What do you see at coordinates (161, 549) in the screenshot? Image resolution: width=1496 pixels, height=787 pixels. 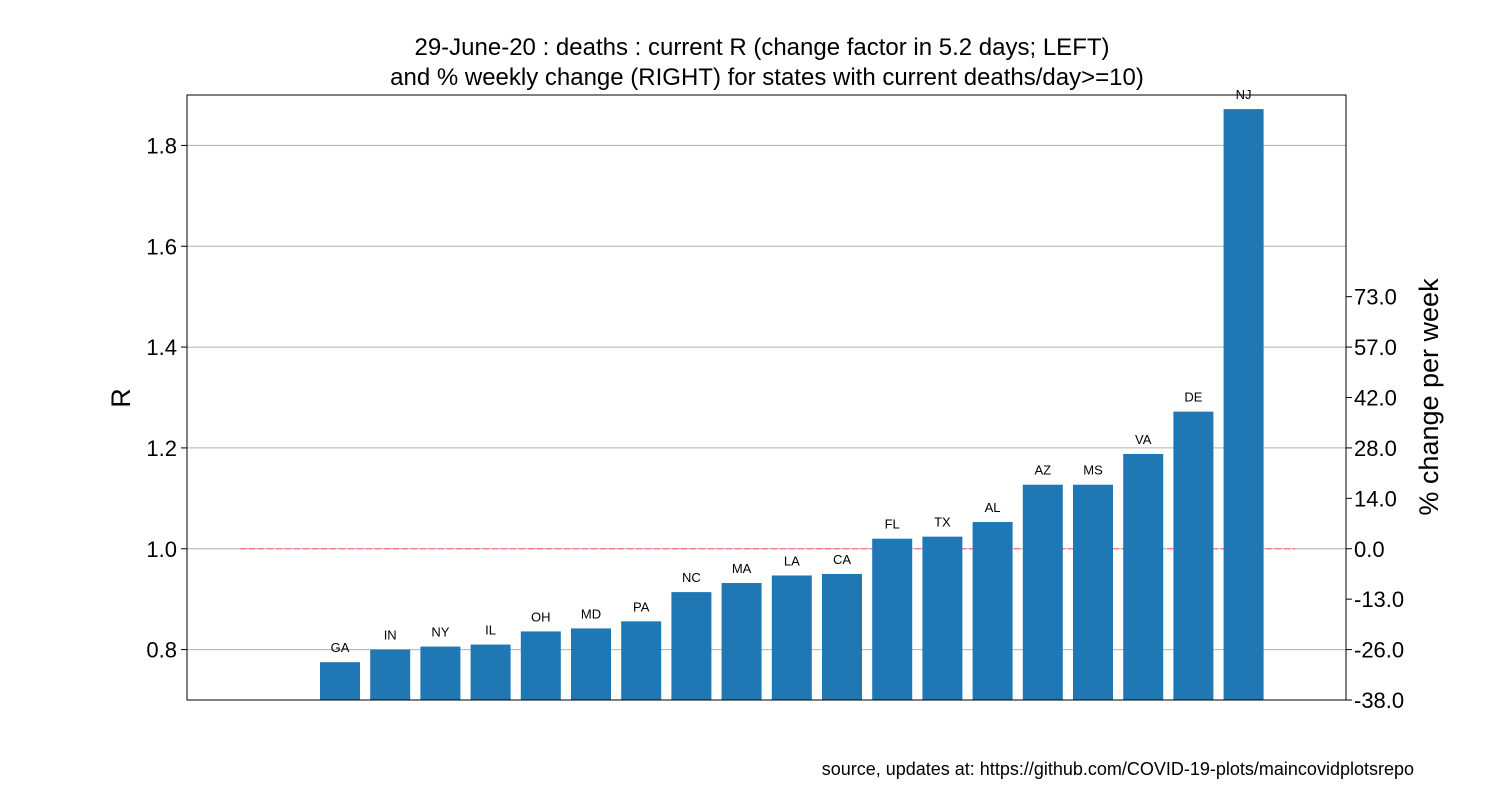 I see `left-tick-label: 1.0` at bounding box center [161, 549].